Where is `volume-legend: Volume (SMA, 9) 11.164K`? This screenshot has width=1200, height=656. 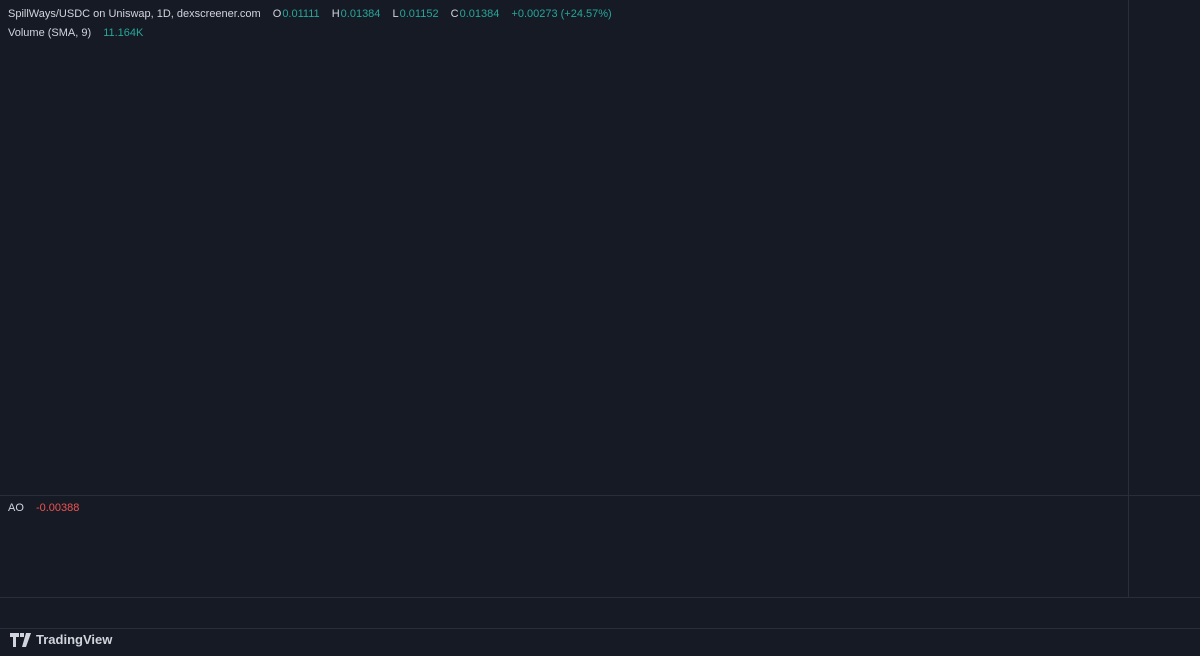
volume-legend: Volume (SMA, 9) 11.164K is located at coordinates (76, 33).